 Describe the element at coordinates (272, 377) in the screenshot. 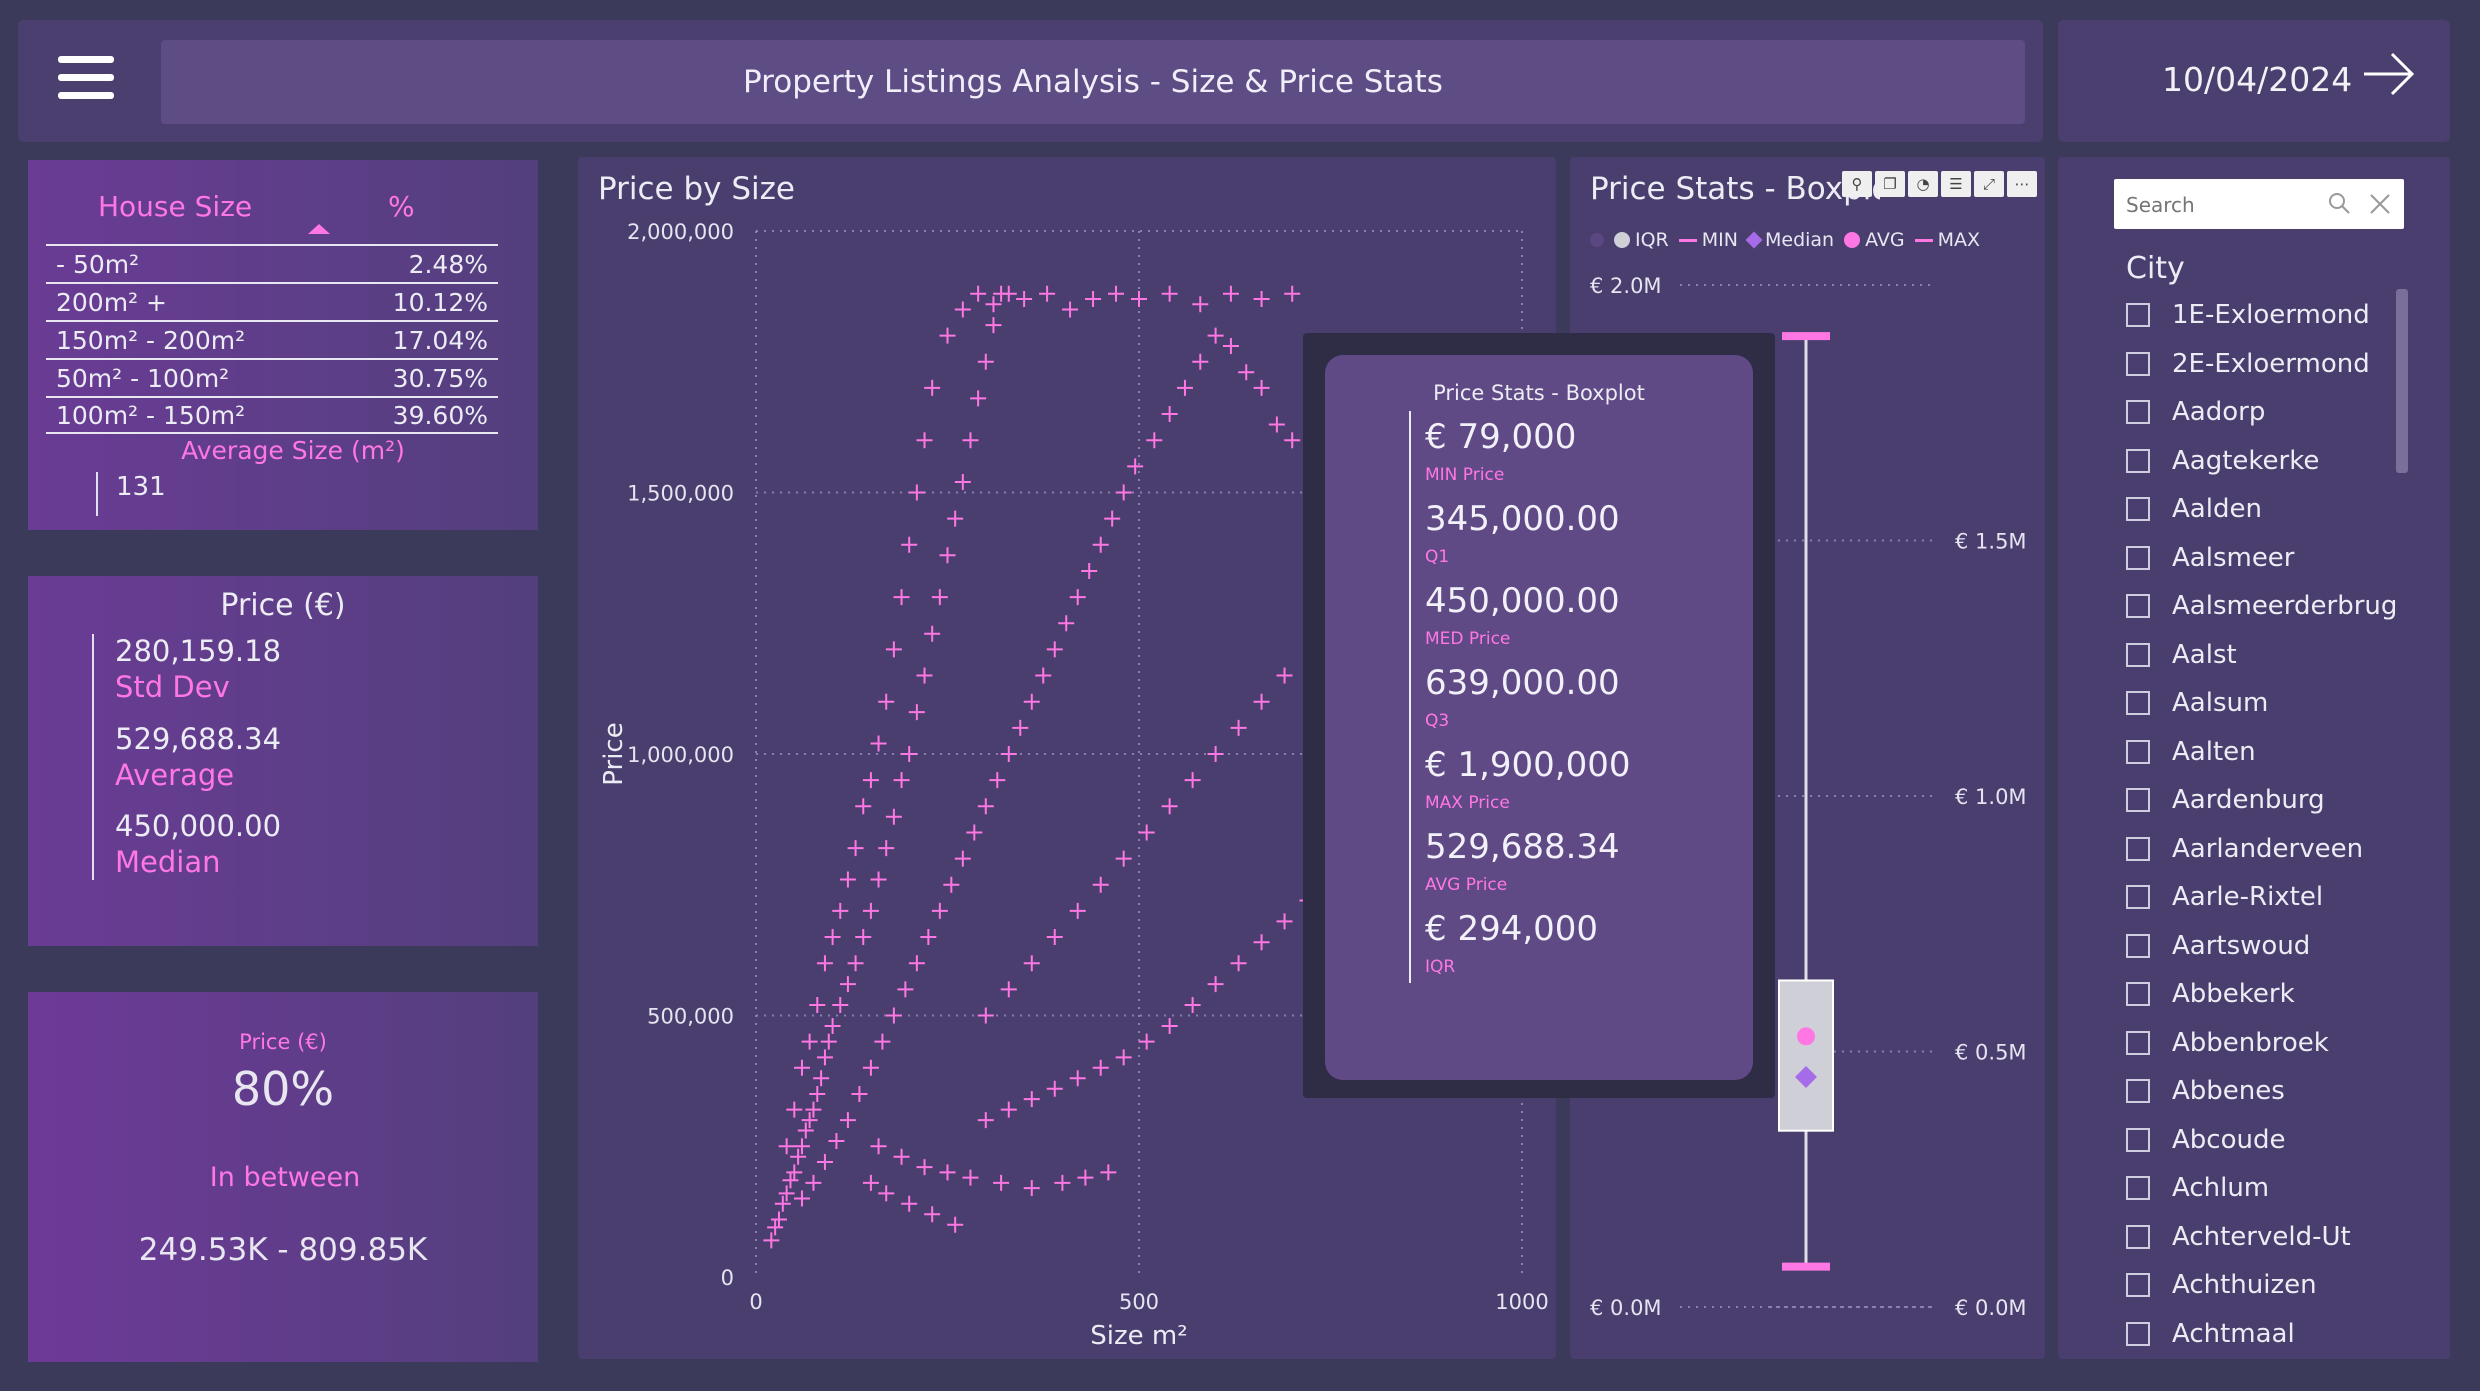

I see `size-table-row: 50m² - 100m² 30.75%` at that location.